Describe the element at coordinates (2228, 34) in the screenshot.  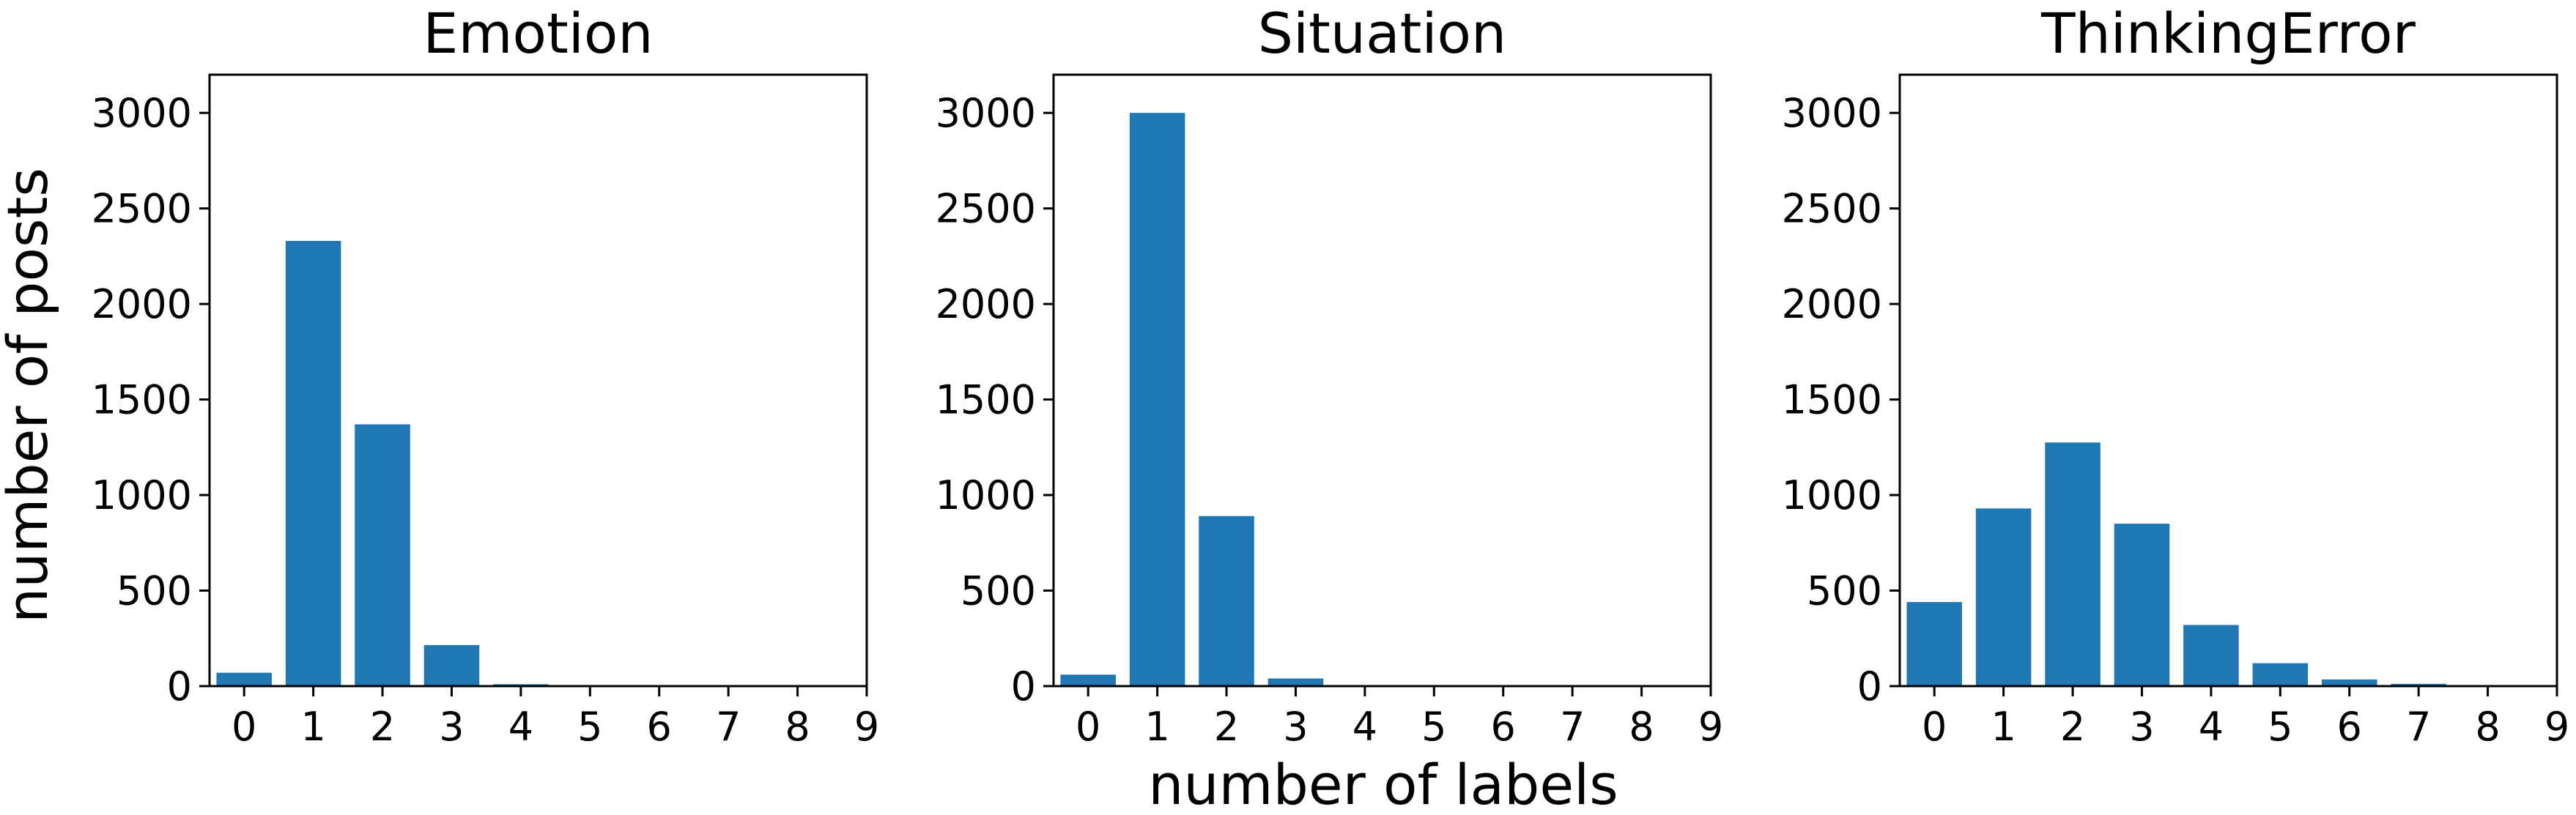
I see `chart-title: ThinkingError` at that location.